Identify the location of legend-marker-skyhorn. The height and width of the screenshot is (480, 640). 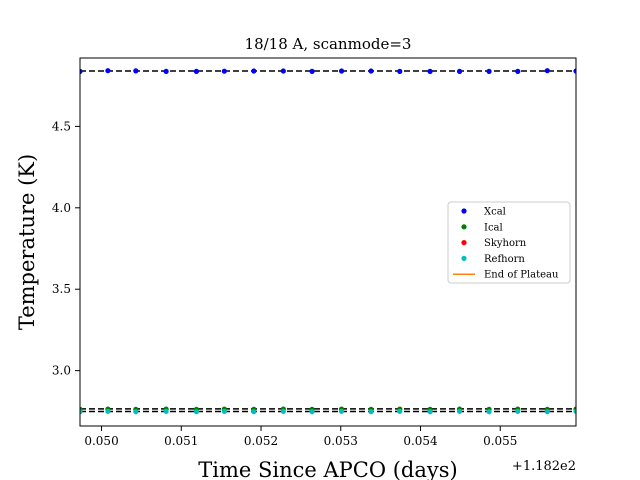
(464, 243).